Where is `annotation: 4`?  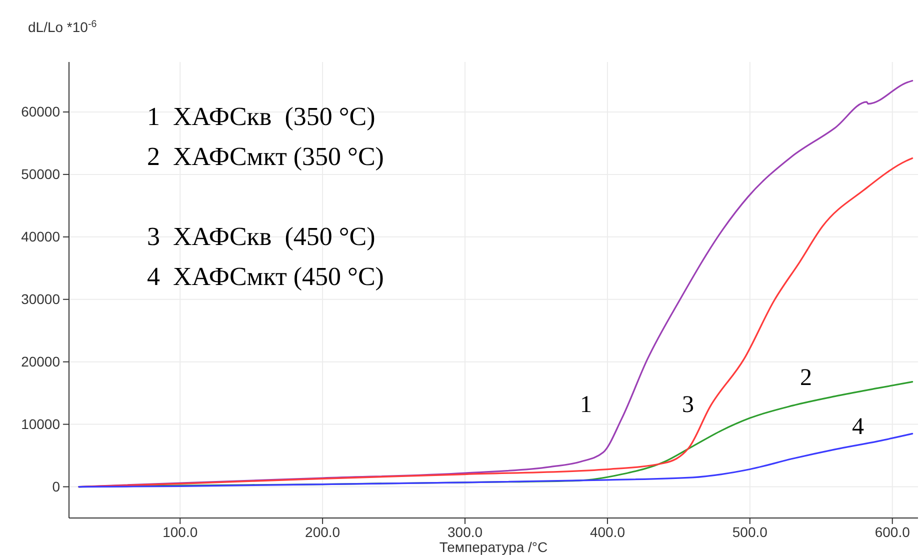 annotation: 4 is located at coordinates (858, 427).